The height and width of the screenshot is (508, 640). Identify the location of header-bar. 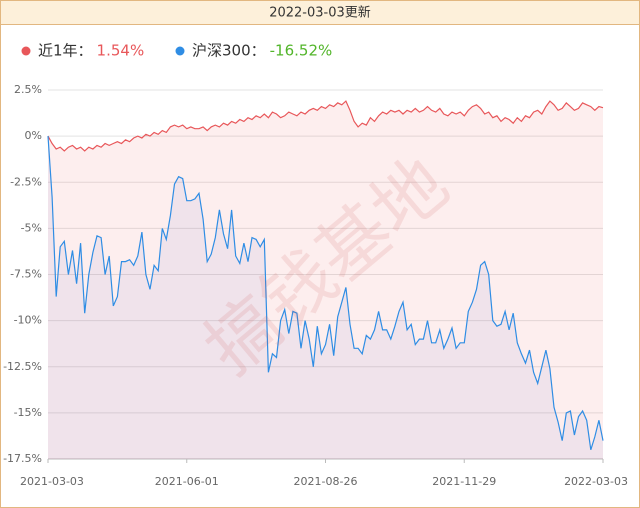
(320, 12).